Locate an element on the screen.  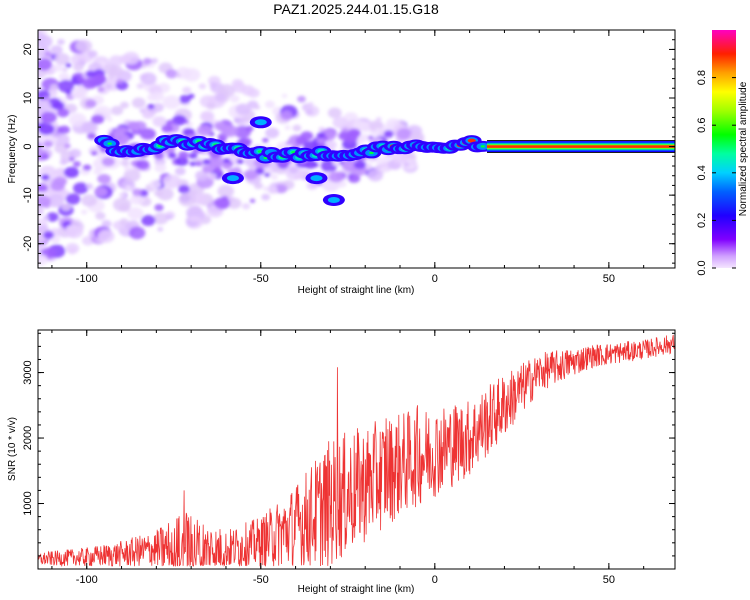
colorbar-gradient is located at coordinates (724, 149).